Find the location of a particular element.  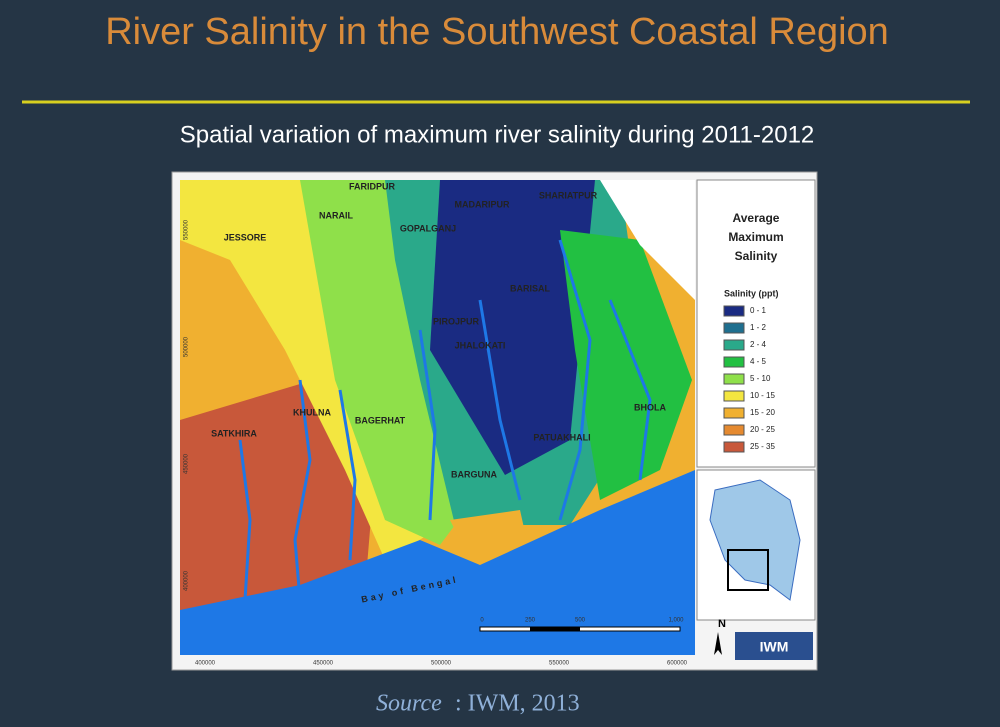

logo-text: IWM is located at coordinates (774, 647).